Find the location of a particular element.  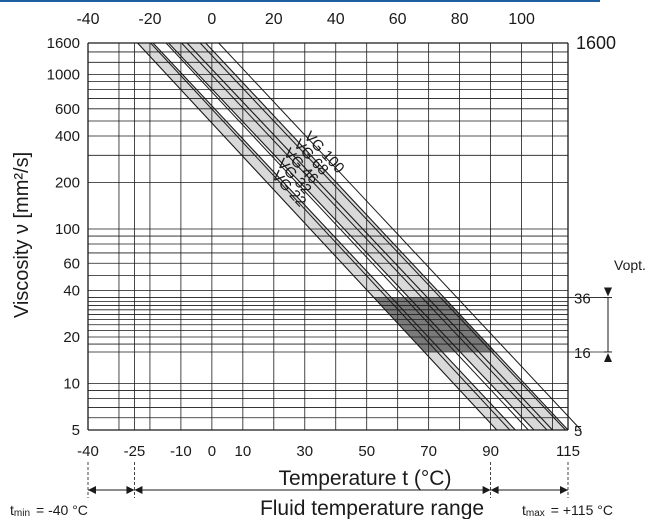

bottom-tick-label: -10 is located at coordinates (181, 451).